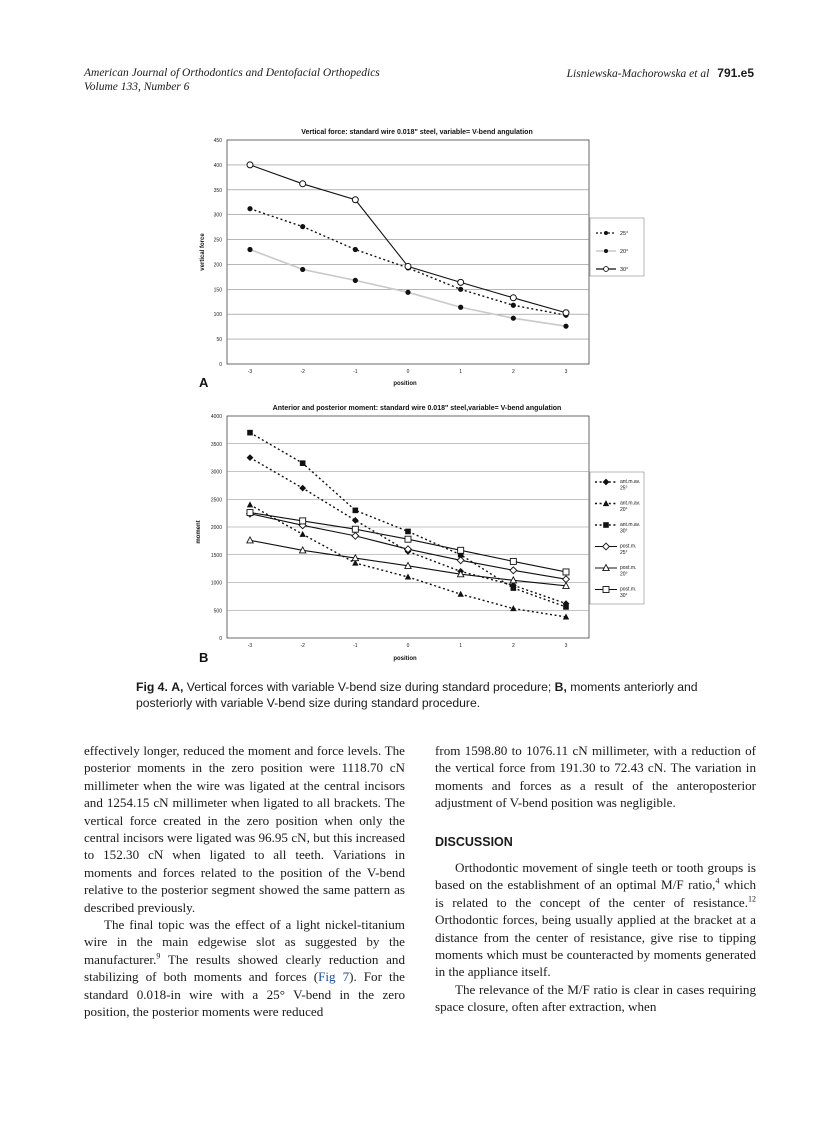 Image resolution: width=838 pixels, height=1122 pixels. Describe the element at coordinates (660, 73) in the screenshot. I see `running-head: Lisniewska-Machorowska et al 791.e5` at that location.